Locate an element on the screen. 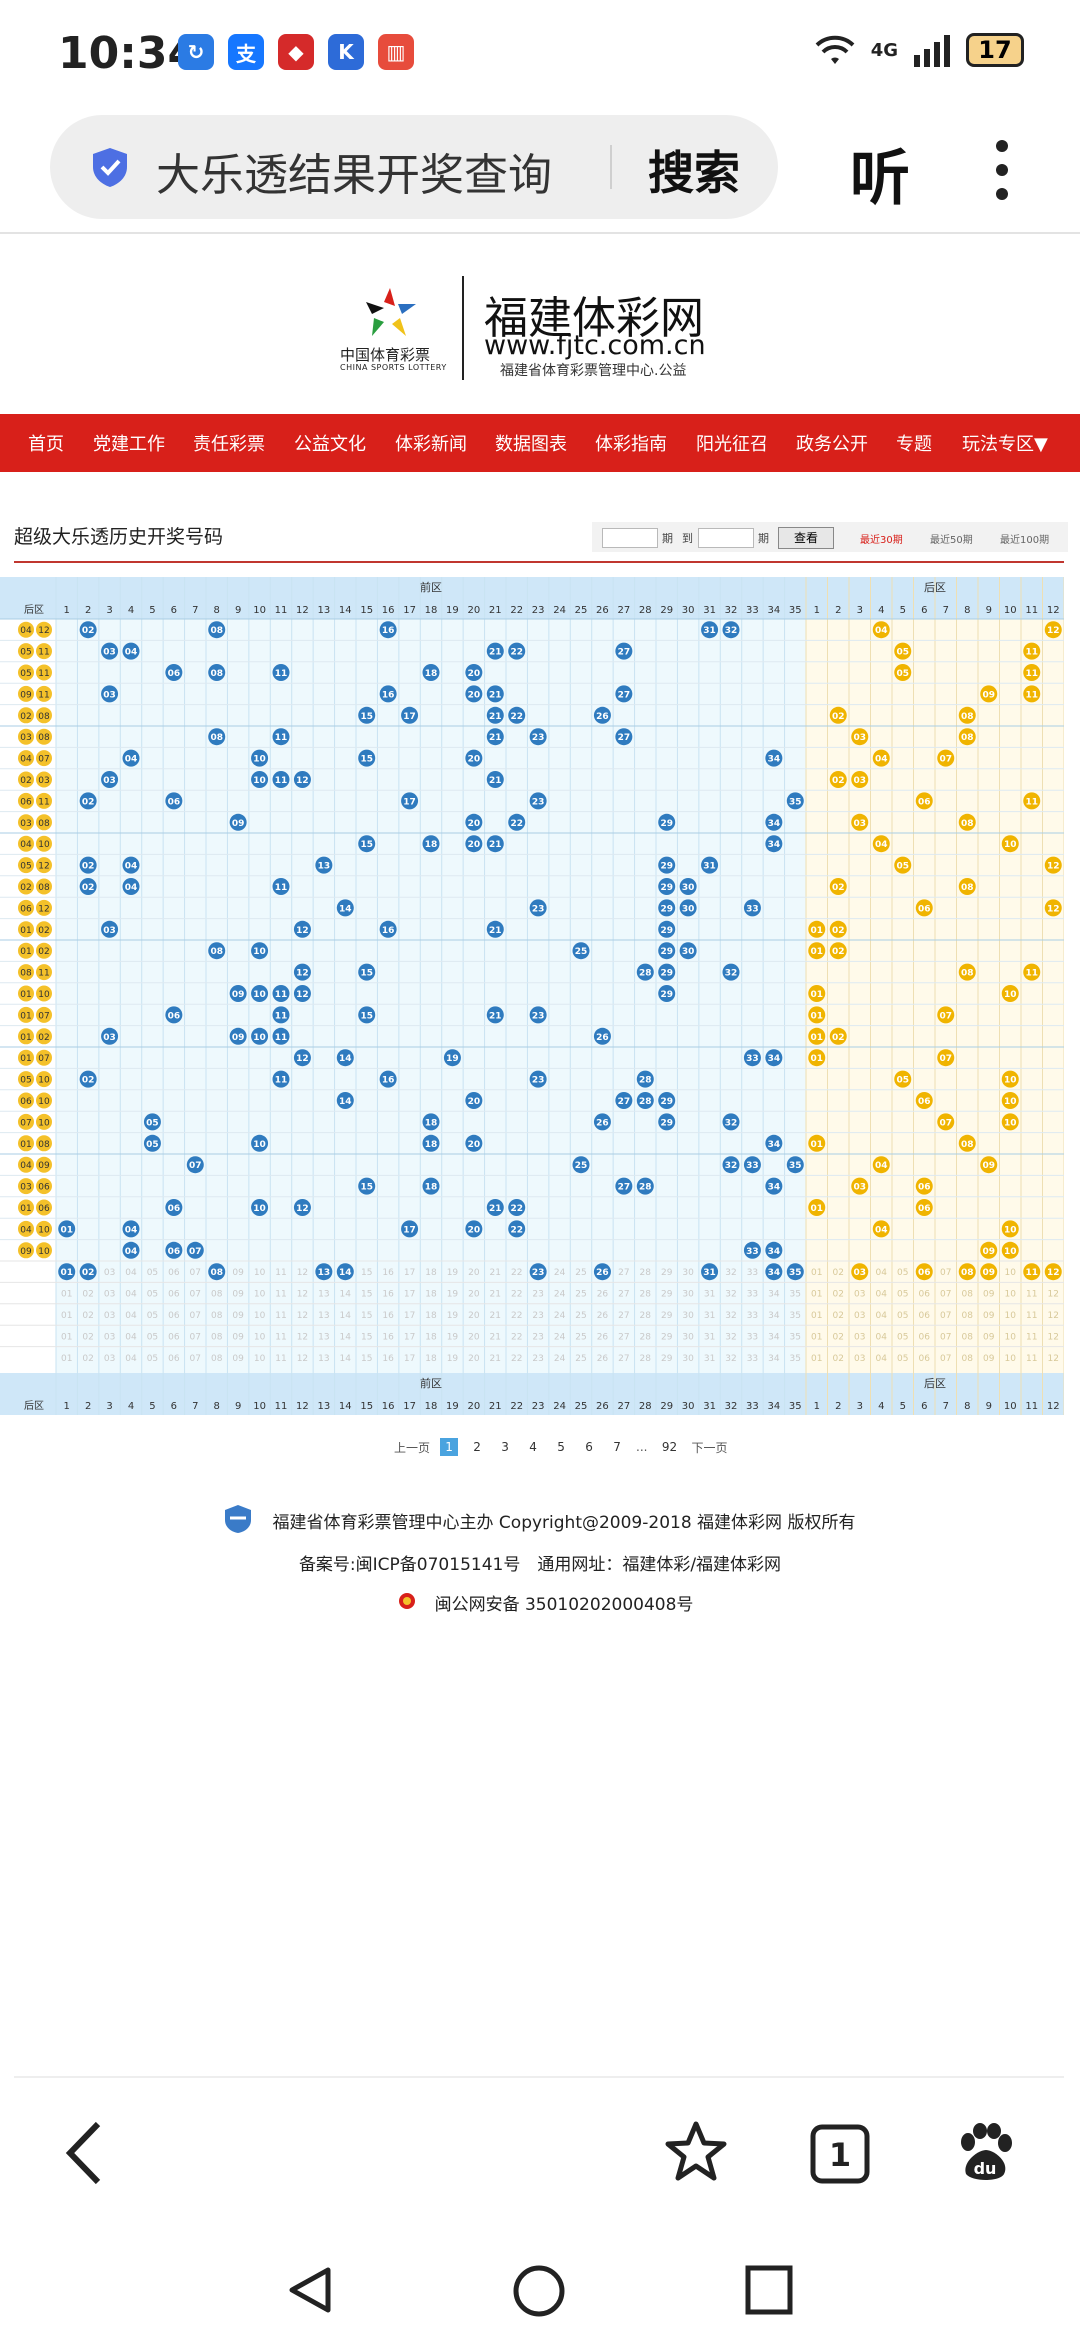 This screenshot has width=1080, height=2340. left-back-ball-label: 02 is located at coordinates (25, 717).